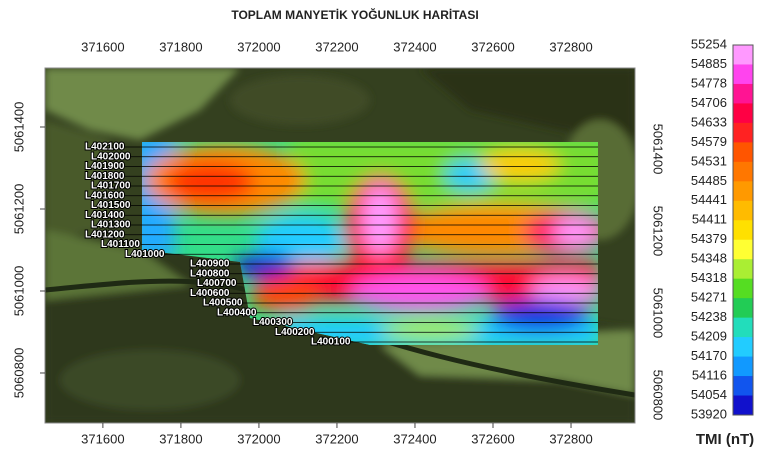  Describe the element at coordinates (105, 166) in the screenshot. I see `survey-line-label: L401900` at that location.